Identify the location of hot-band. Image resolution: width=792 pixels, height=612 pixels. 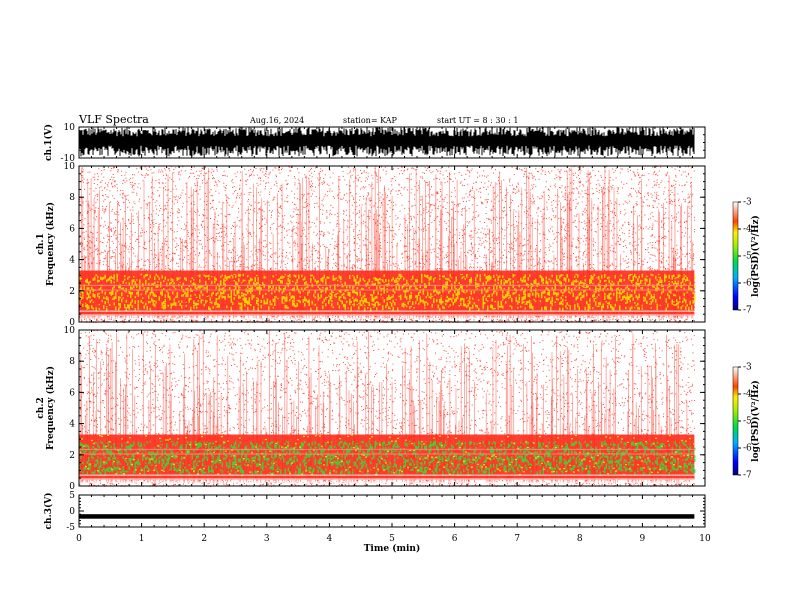
(387, 292).